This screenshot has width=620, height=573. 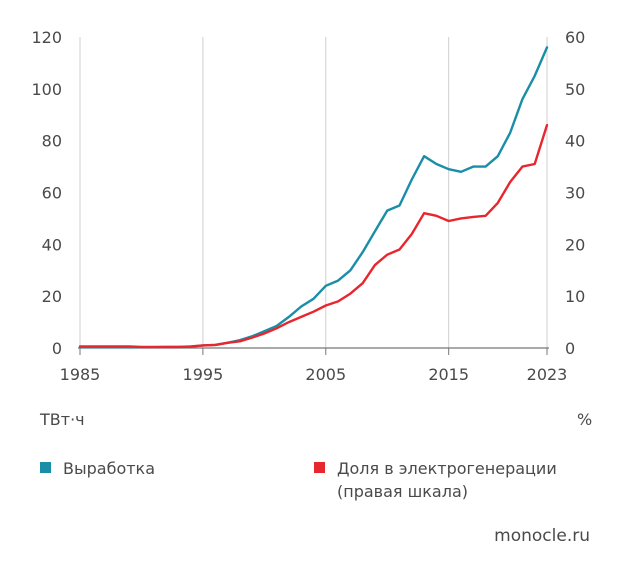 I want to click on left-y-tick-label: 40, so click(x=52, y=244).